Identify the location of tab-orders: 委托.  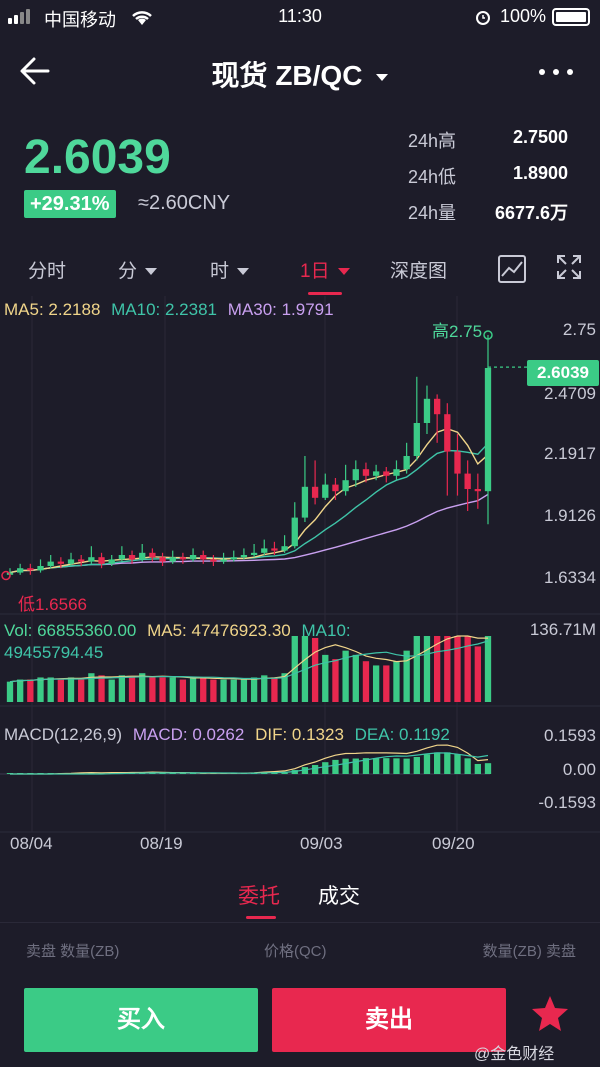
(259, 896).